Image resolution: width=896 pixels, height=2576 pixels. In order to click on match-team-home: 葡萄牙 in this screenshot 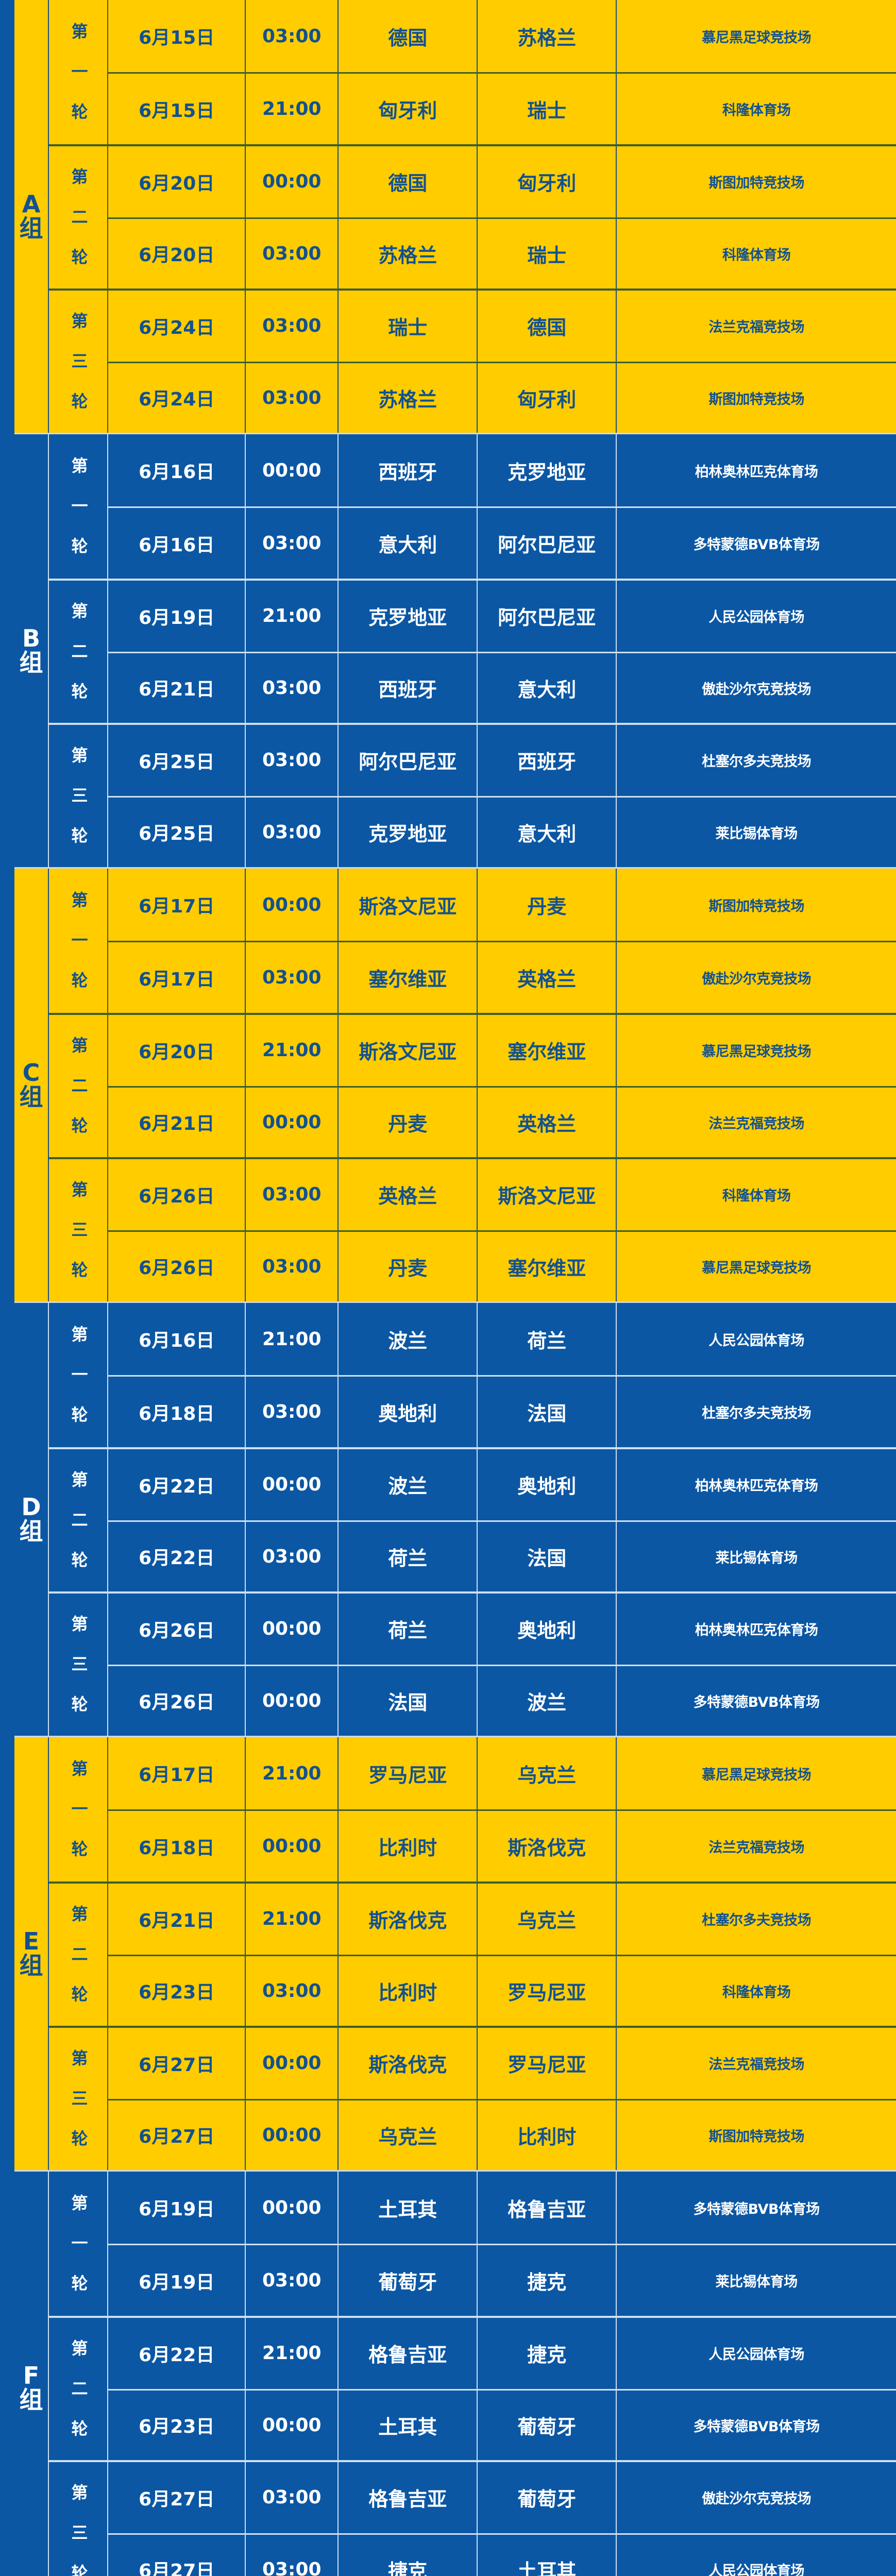, I will do `click(407, 2280)`.